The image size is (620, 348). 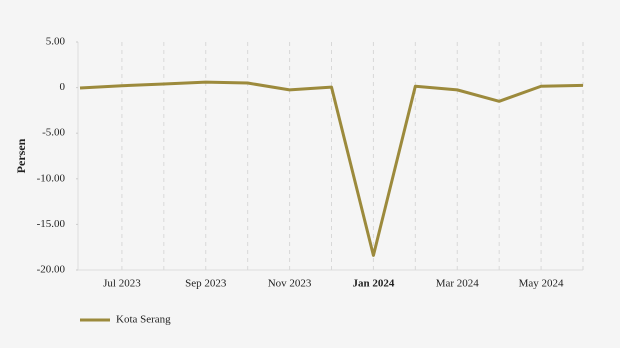 I want to click on x-tick-label: Jul 2023, so click(x=122, y=284).